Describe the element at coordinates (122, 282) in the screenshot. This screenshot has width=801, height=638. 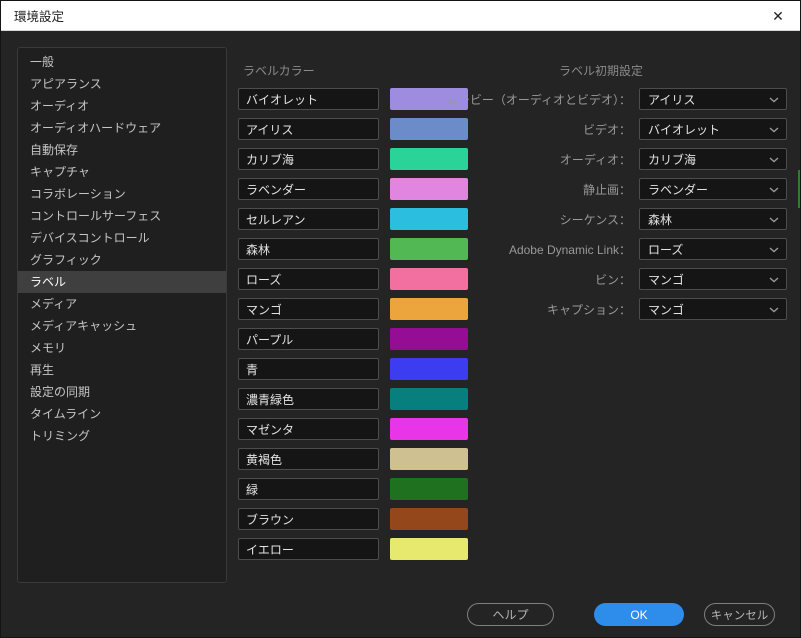
I see `sidebar-item-10: ラベル` at that location.